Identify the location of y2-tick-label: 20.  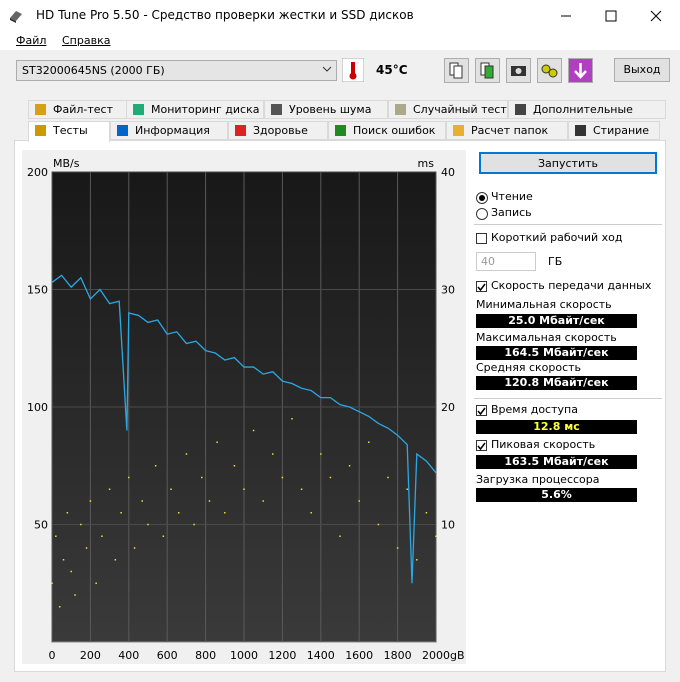
(448, 407).